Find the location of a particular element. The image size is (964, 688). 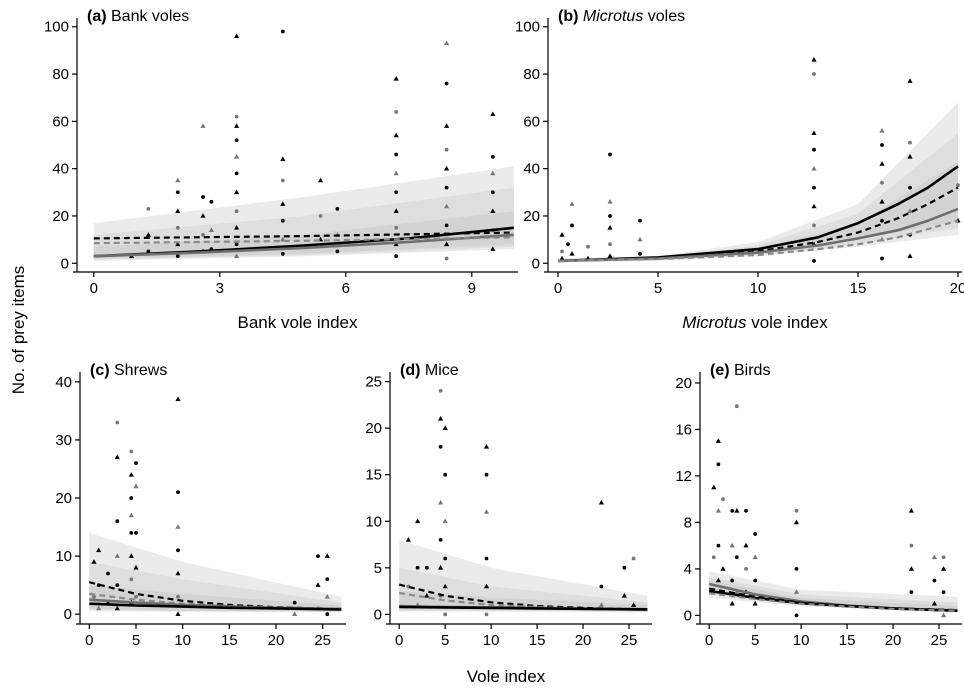

panel-title-text: Bank voles is located at coordinates (150, 16).